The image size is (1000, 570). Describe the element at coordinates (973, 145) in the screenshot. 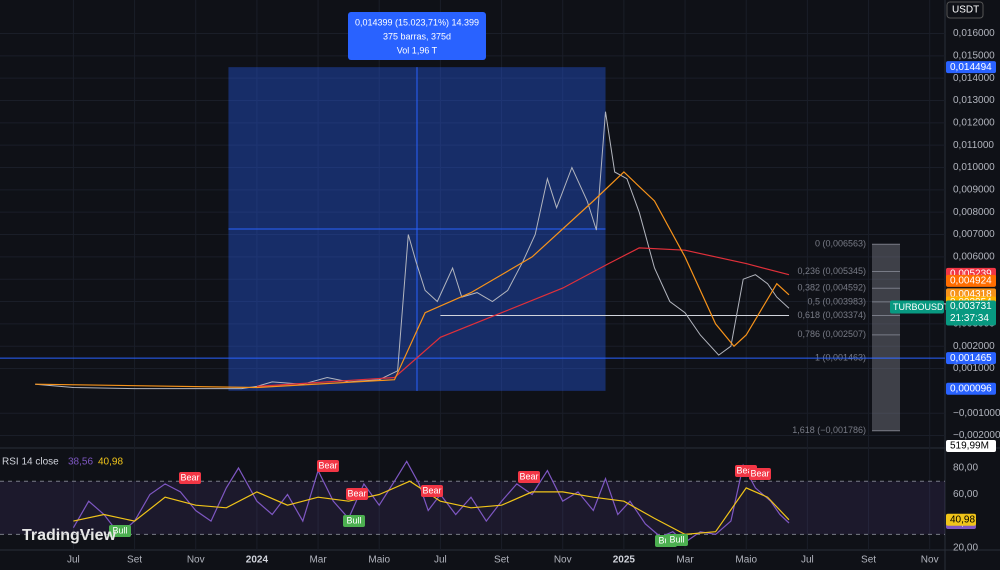

I see `y-tick-label: 0,011000` at that location.